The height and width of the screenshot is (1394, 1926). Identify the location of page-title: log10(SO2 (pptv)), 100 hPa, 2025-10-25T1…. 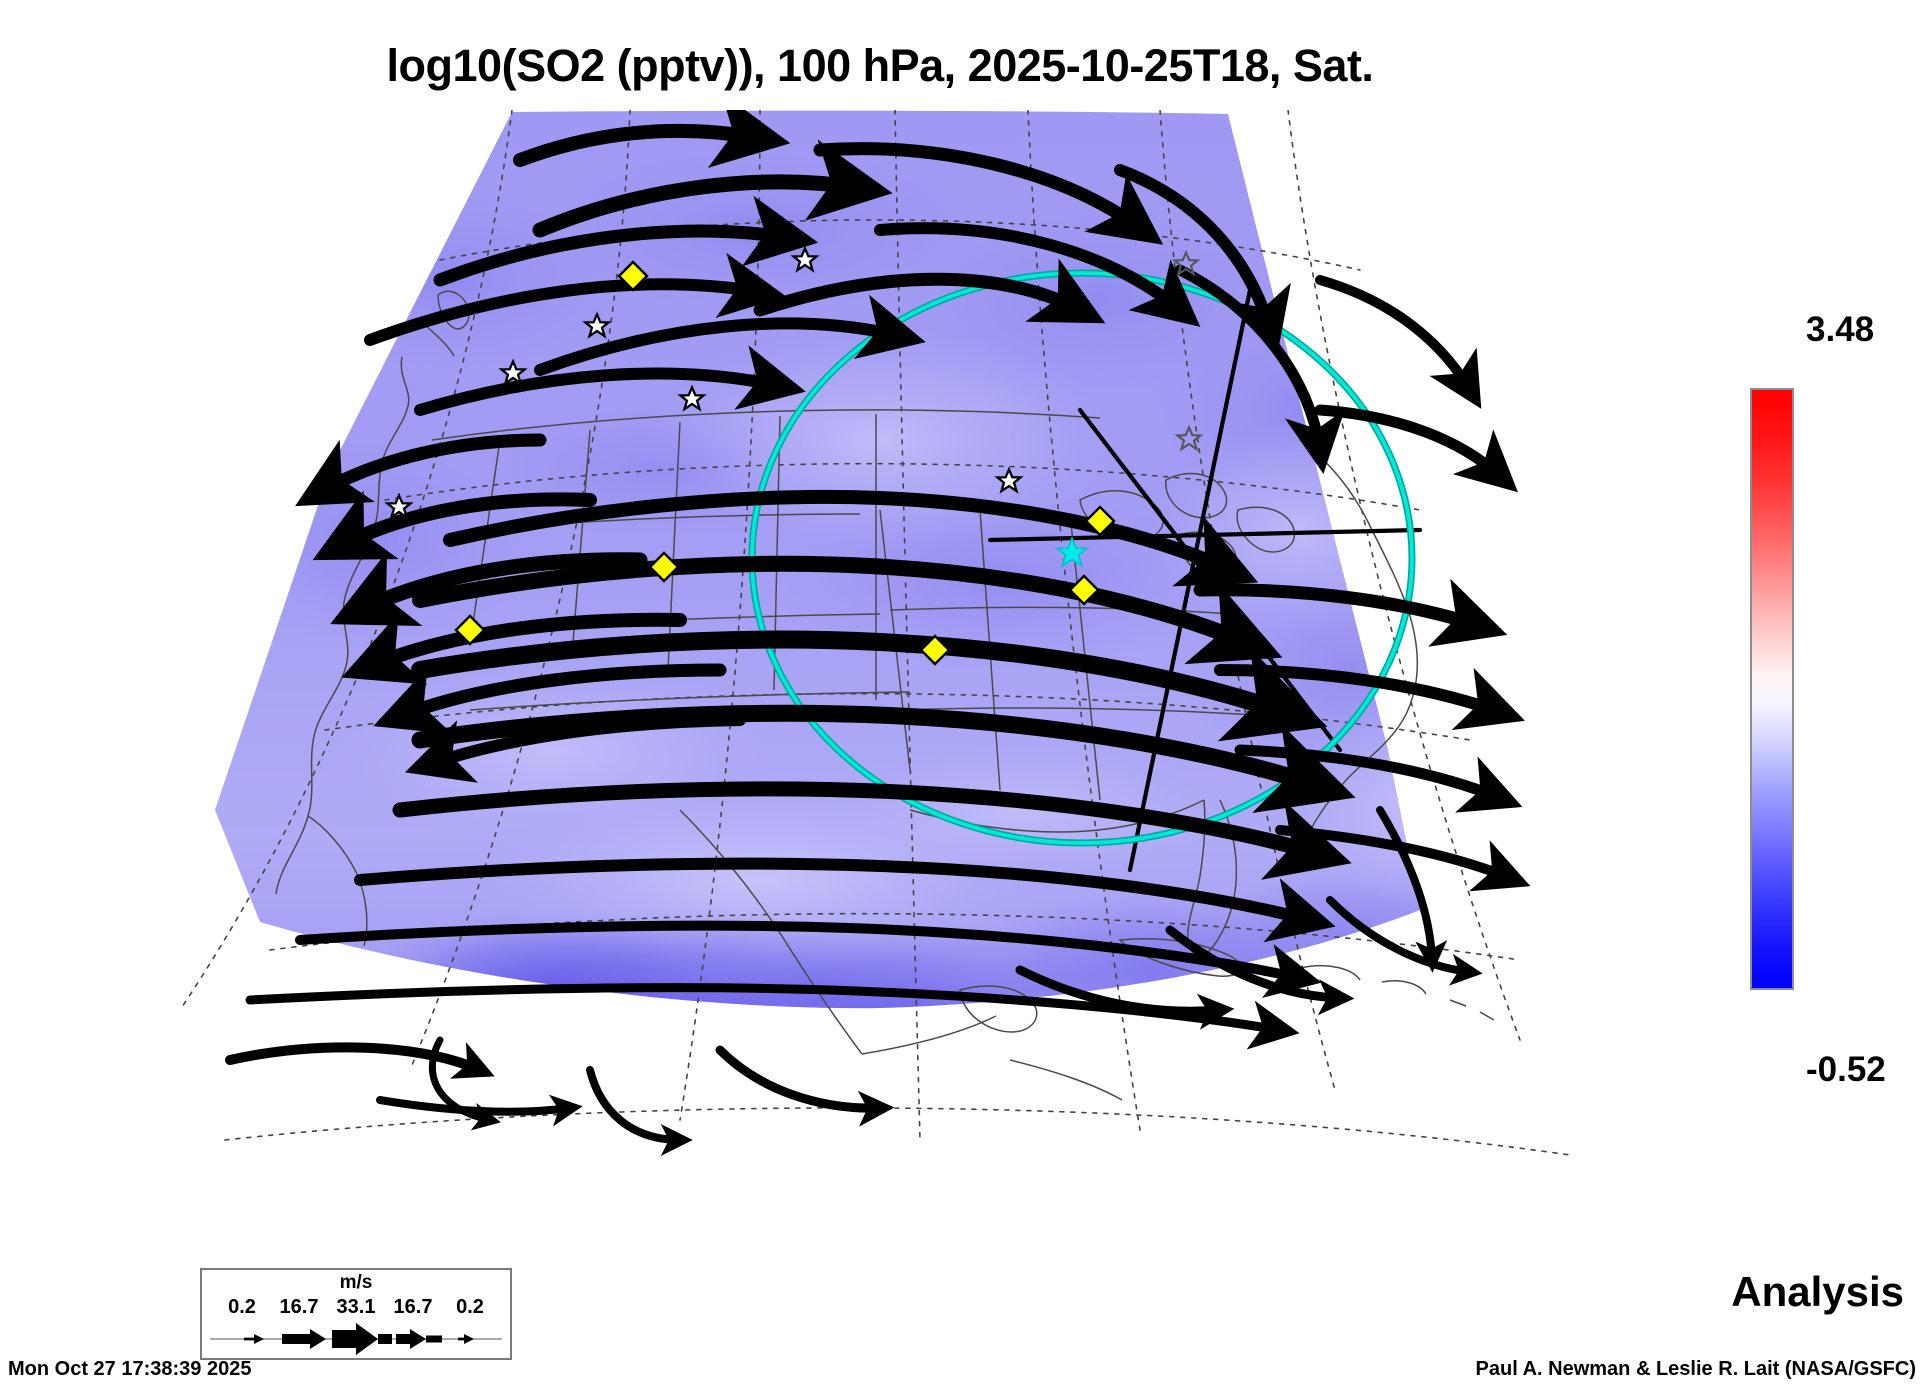
(880, 65).